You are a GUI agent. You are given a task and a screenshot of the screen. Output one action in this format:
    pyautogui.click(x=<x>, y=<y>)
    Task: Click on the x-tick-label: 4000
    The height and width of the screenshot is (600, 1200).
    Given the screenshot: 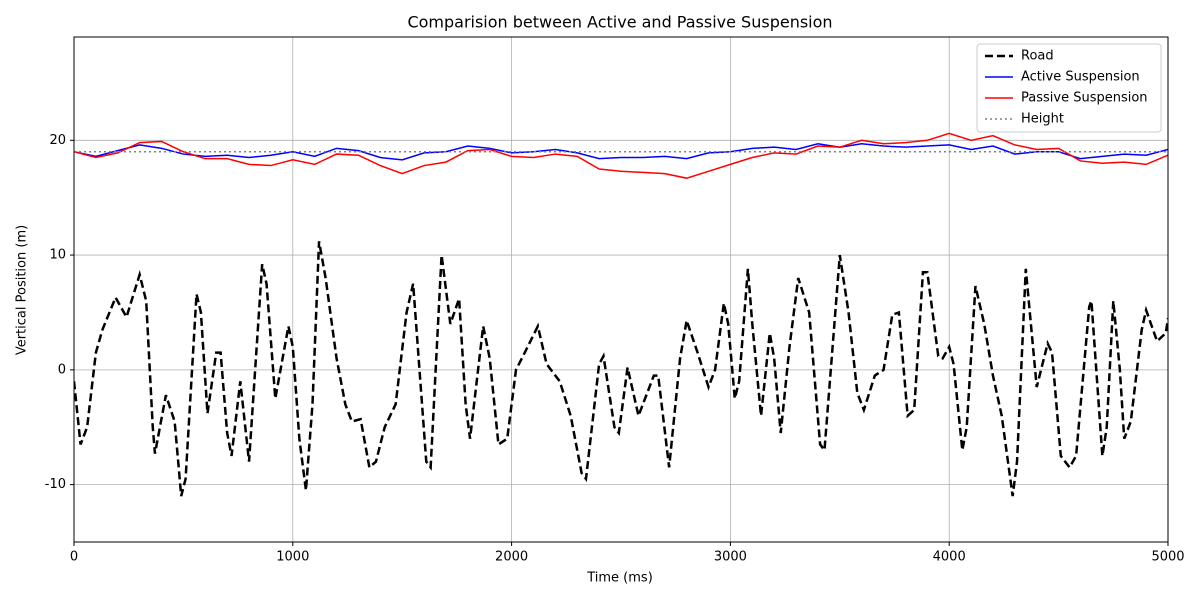 What is the action you would take?
    pyautogui.click(x=949, y=557)
    